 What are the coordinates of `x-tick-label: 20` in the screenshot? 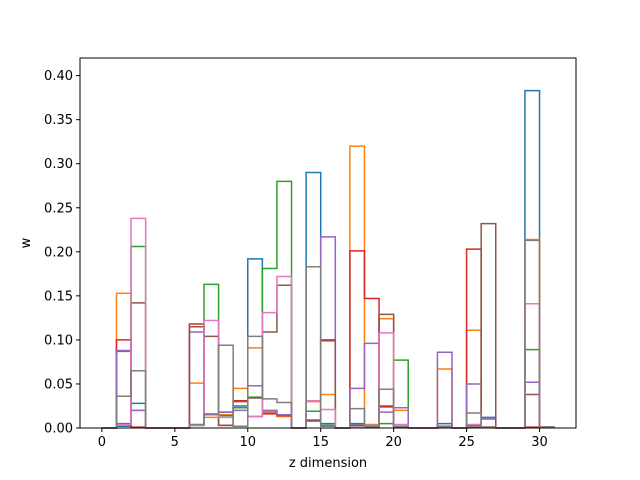 It's located at (393, 442).